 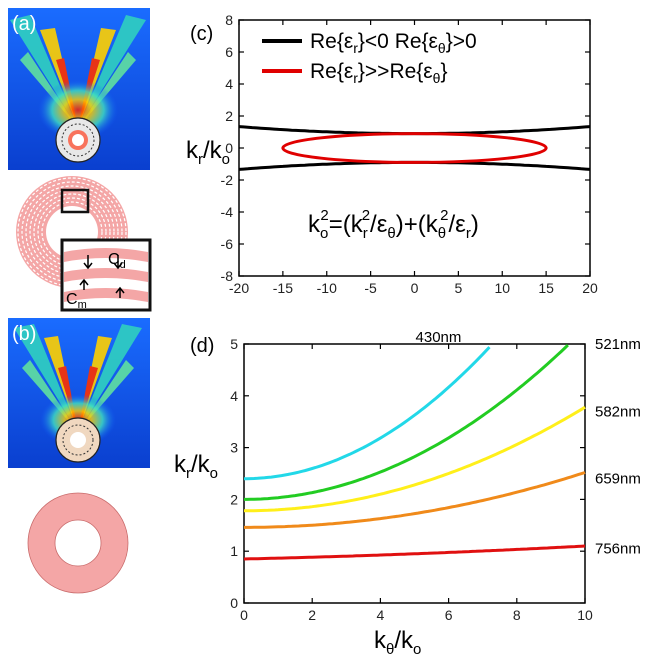 What do you see at coordinates (415, 500) in the screenshot?
I see `series-curve-659nm` at bounding box center [415, 500].